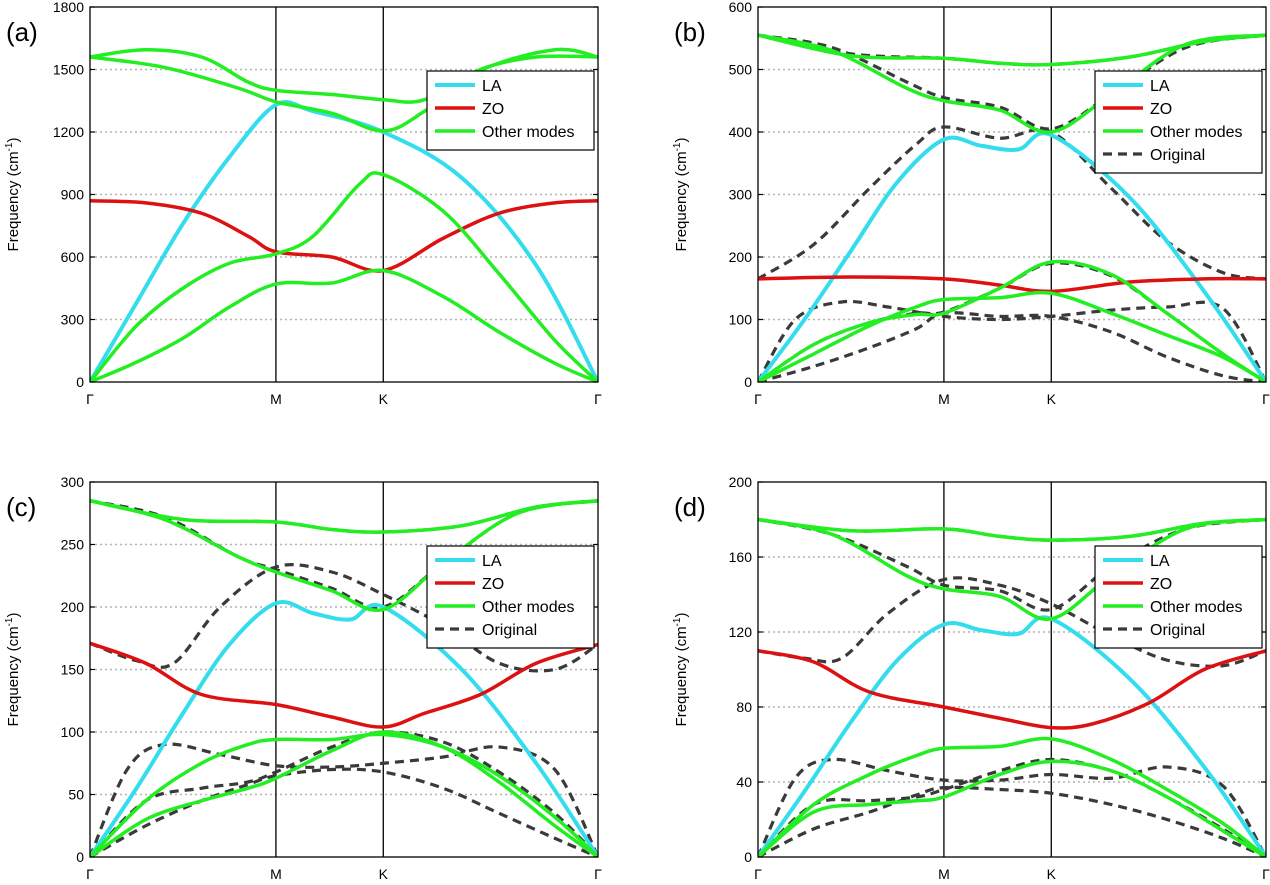 The image size is (1270, 885). I want to click on y-tick-label: 500, so click(741, 70).